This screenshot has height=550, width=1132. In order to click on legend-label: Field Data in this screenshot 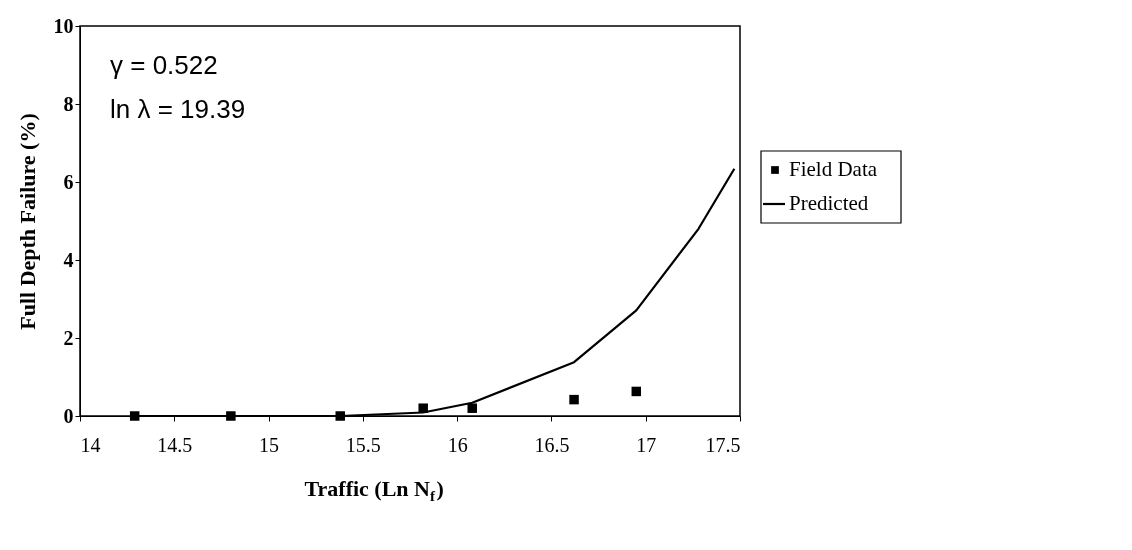, I will do `click(833, 169)`.